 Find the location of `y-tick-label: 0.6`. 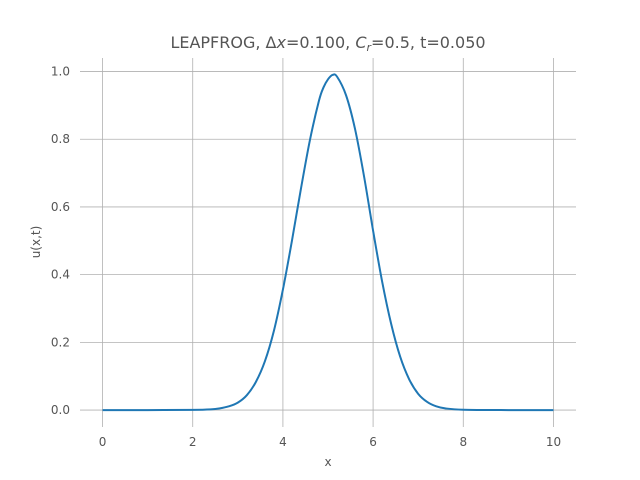

y-tick-label: 0.6 is located at coordinates (60, 207).